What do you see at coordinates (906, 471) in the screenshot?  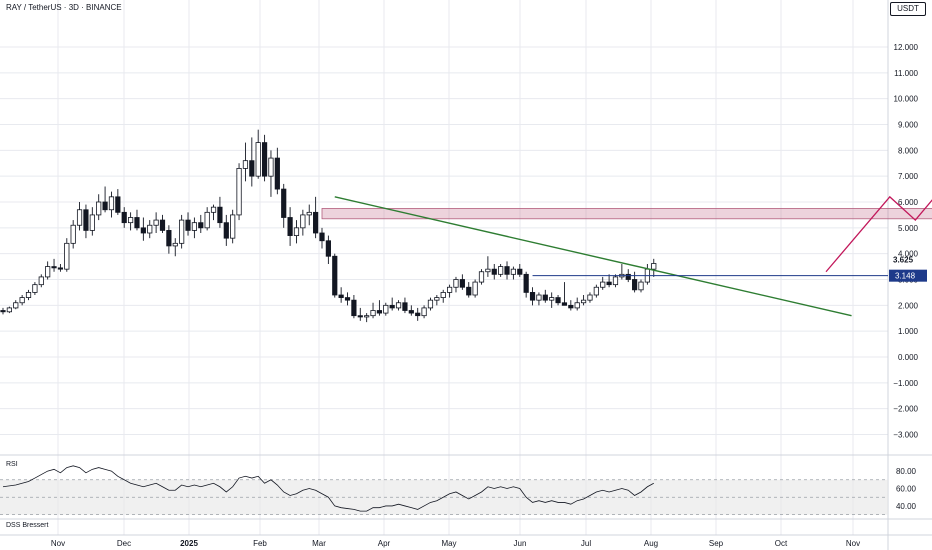 I see `rsi-tick-label: 80.00` at bounding box center [906, 471].